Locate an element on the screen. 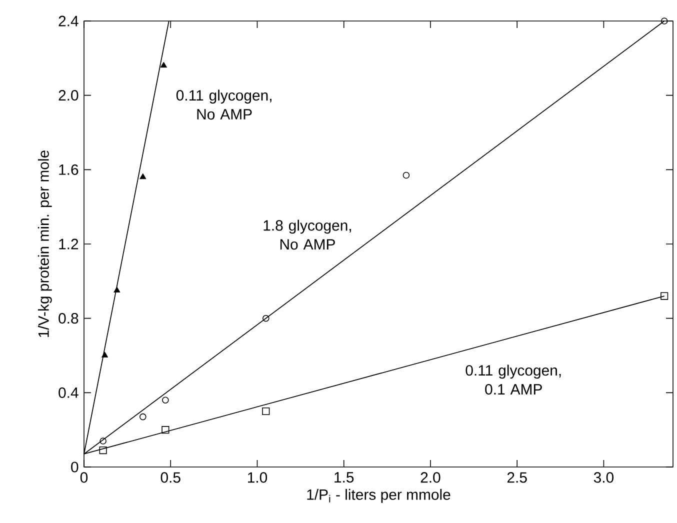  x-tick-label: 3.0 is located at coordinates (604, 477).